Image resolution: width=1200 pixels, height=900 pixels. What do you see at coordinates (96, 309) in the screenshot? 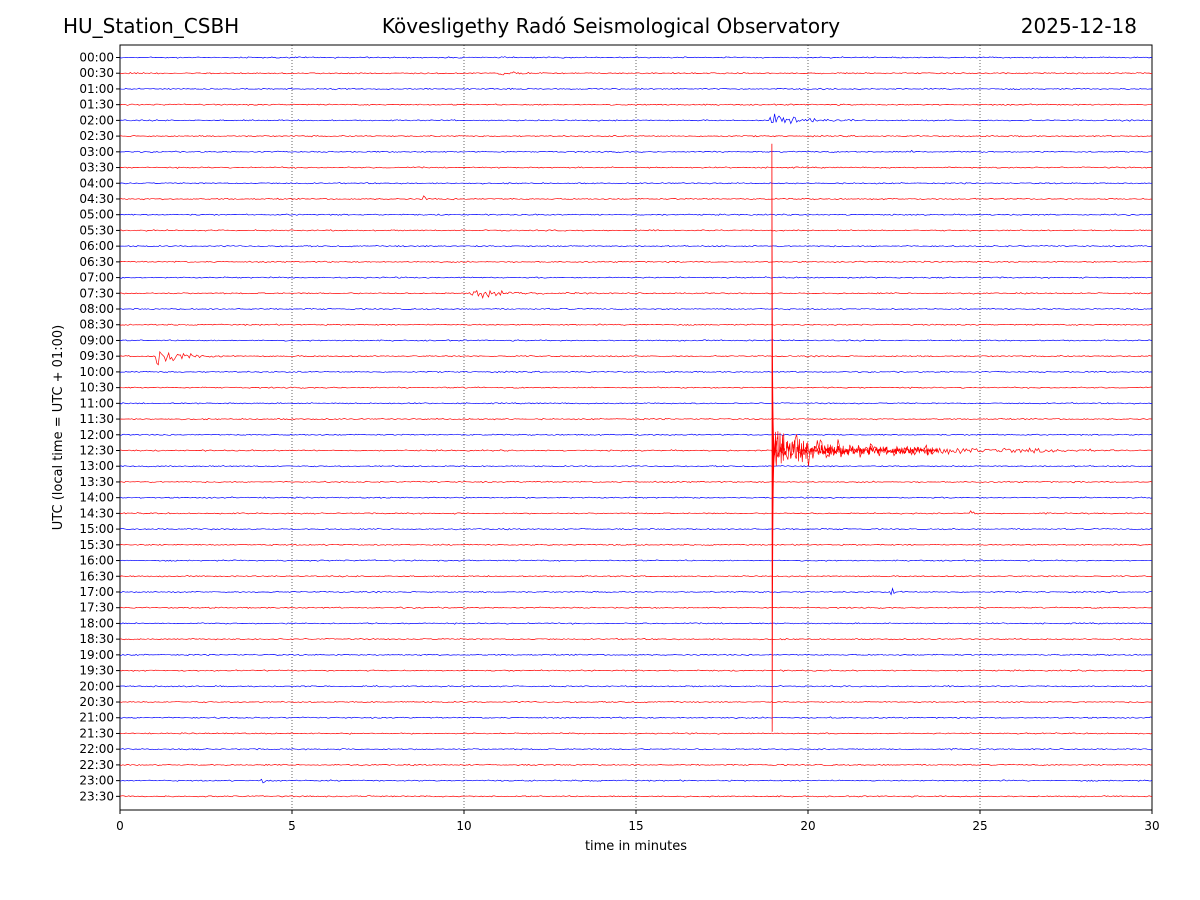
I see `y-tick-label: 08:00` at bounding box center [96, 309].